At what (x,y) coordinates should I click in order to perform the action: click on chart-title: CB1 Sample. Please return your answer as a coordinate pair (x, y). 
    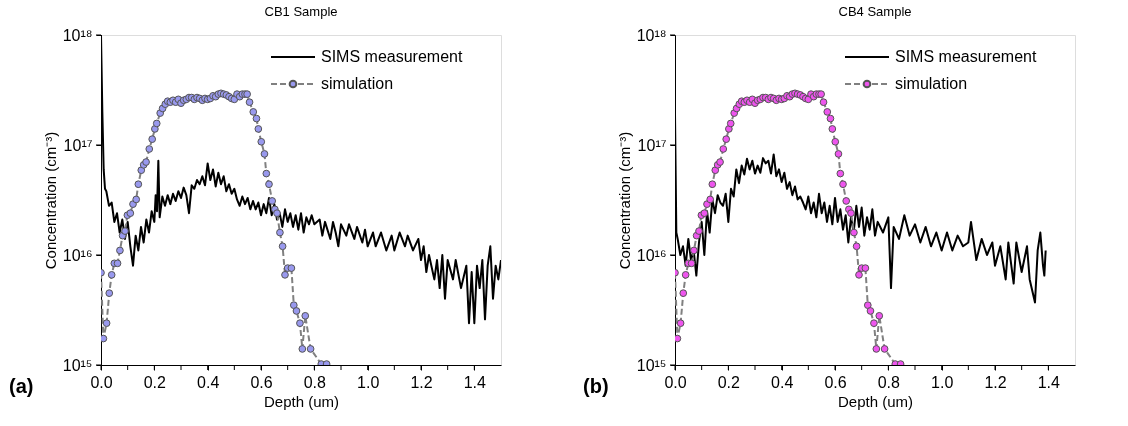
    Looking at the image, I should click on (301, 11).